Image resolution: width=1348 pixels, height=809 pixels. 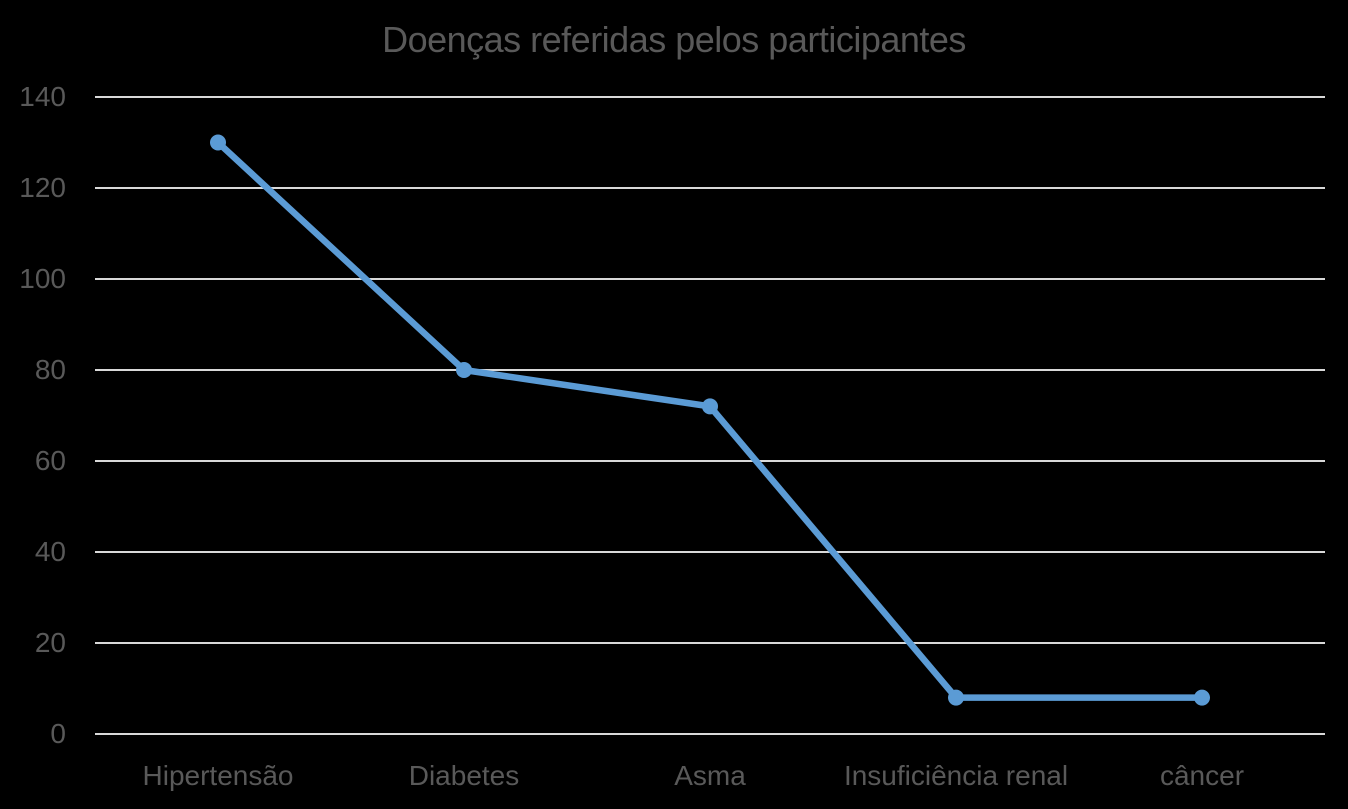 I want to click on y-tick-label: 140, so click(x=42, y=96).